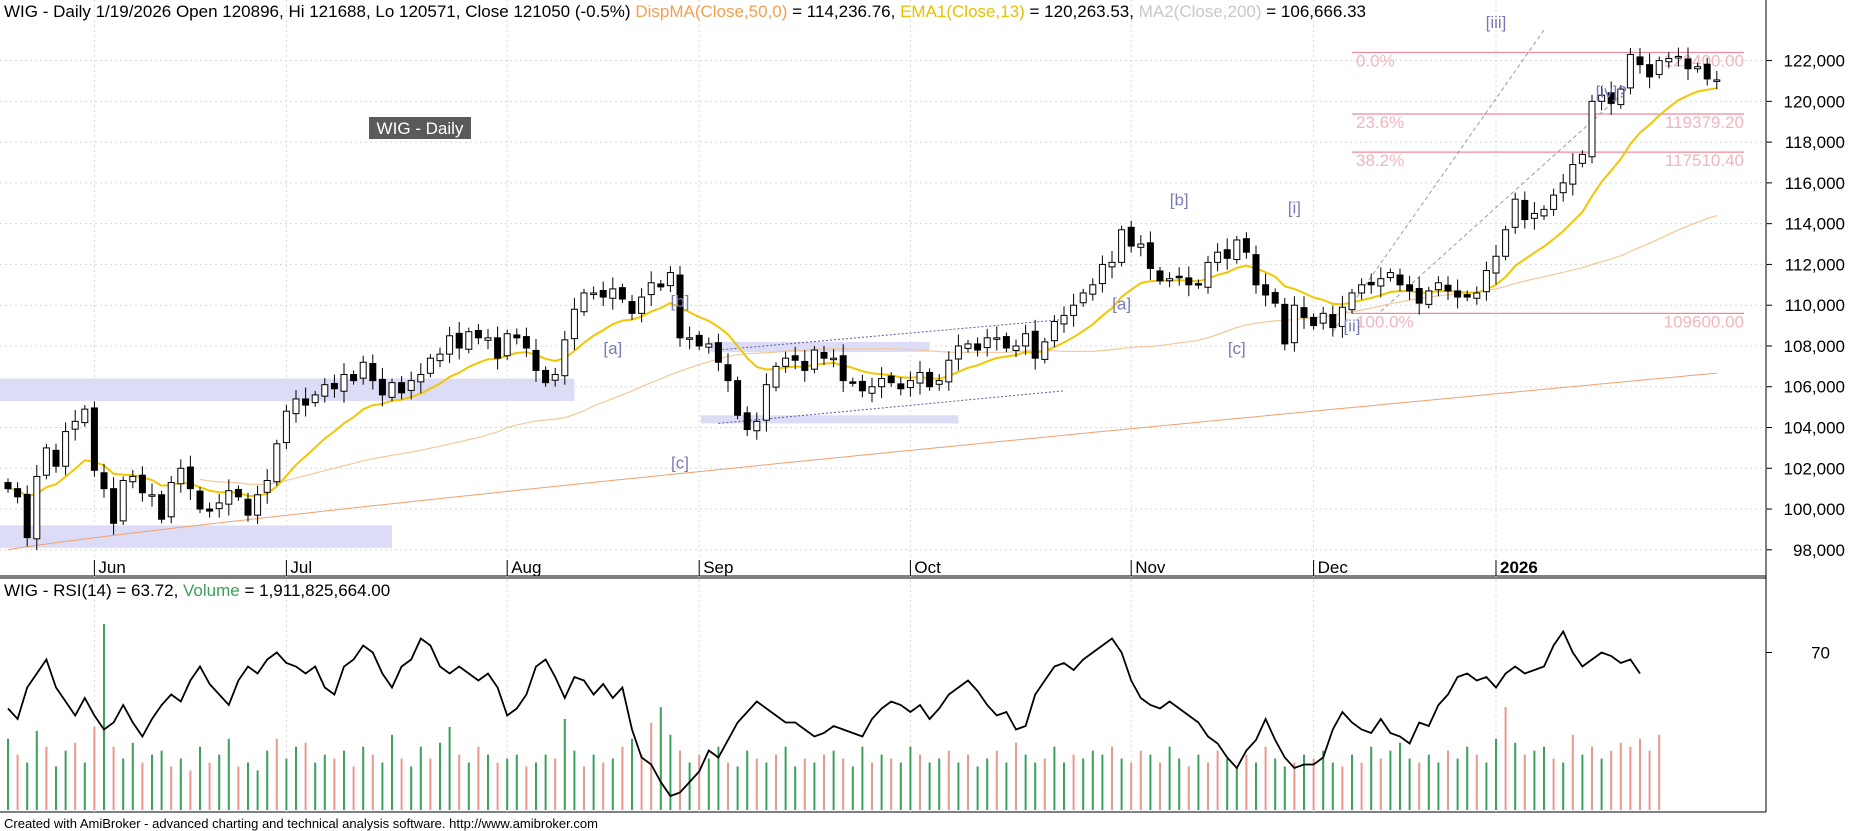  I want to click on y-tick-label: 118,000, so click(1815, 142).